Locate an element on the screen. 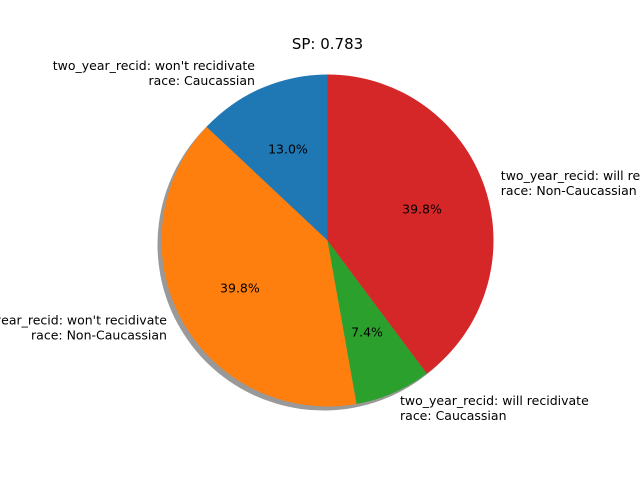  chart-title: SP: 0.783 is located at coordinates (327, 44).